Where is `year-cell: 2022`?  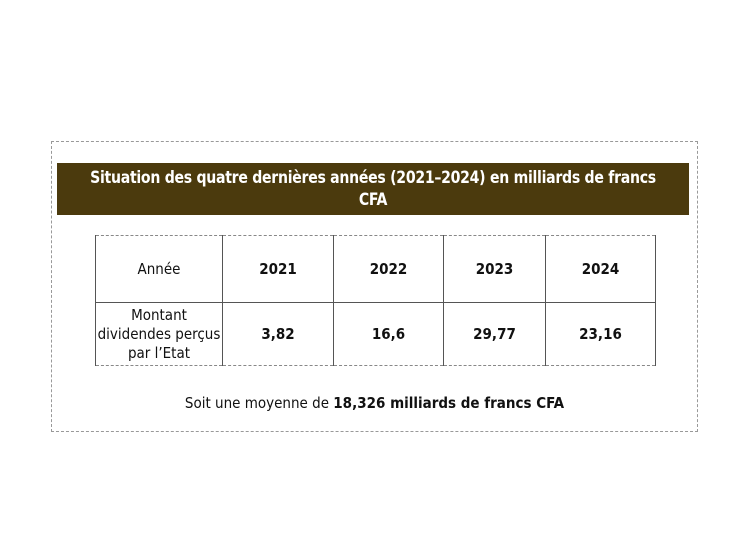
year-cell: 2022 is located at coordinates (388, 269).